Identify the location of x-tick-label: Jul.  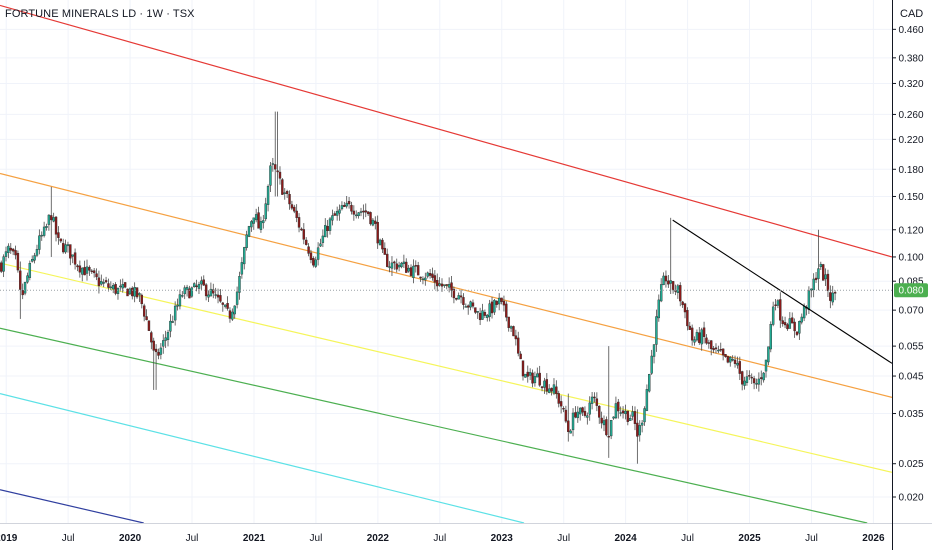
(68, 538).